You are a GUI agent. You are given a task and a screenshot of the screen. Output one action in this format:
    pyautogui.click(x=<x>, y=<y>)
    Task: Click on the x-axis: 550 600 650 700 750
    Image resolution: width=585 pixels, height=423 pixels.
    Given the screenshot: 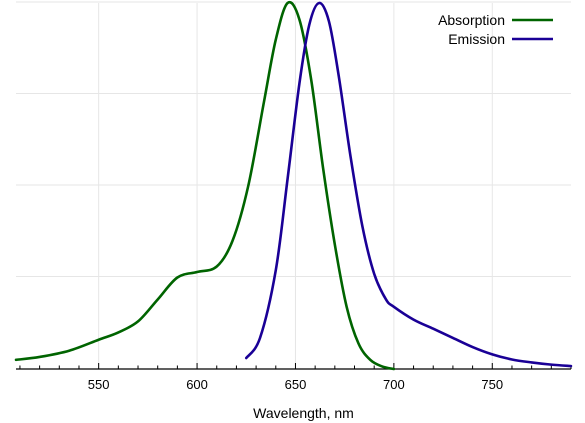 What is the action you would take?
    pyautogui.click(x=294, y=377)
    